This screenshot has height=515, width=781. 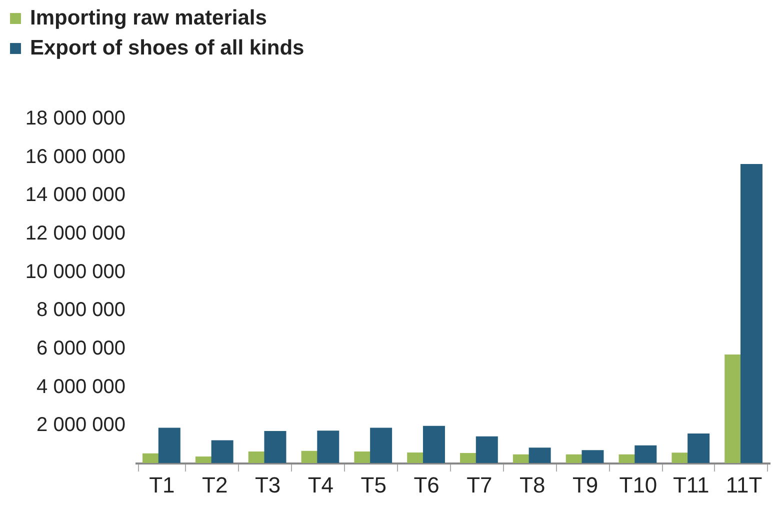 I want to click on x-tick-label: T9, so click(x=585, y=485).